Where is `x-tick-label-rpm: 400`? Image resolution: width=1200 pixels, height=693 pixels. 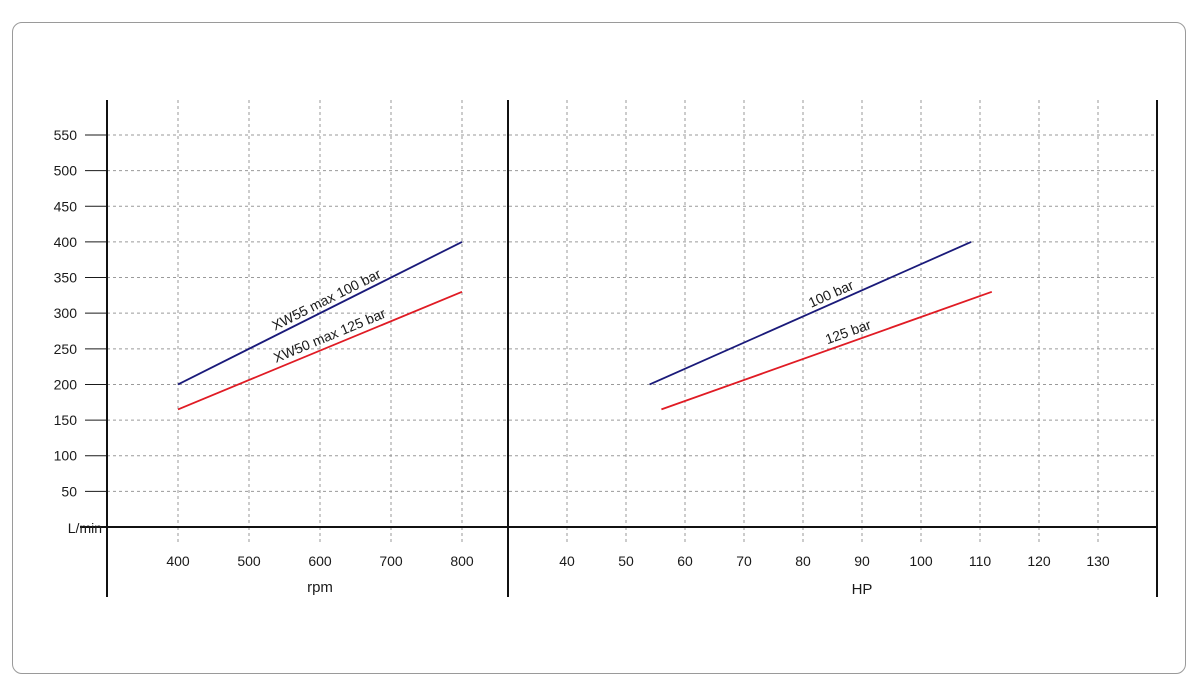
x-tick-label-rpm: 400 is located at coordinates (178, 561).